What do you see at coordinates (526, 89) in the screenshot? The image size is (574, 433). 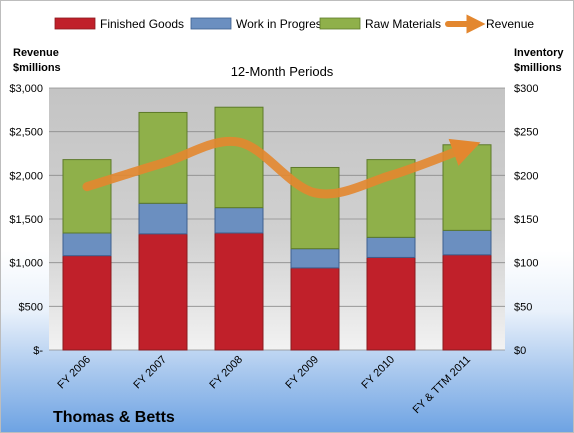 I see `right-axis-tick-label: $300` at bounding box center [526, 89].